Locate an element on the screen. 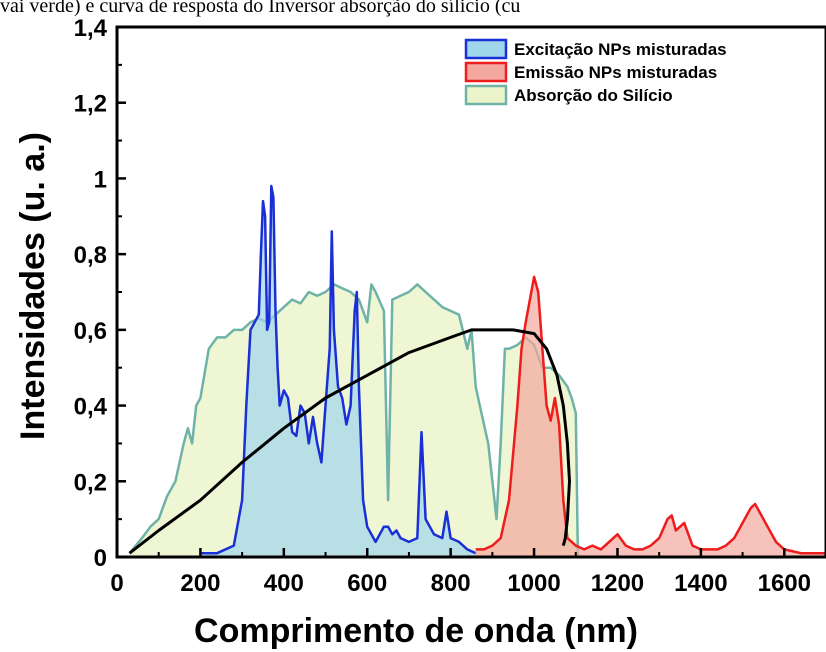  y-tick-label: 0 is located at coordinates (100, 558).